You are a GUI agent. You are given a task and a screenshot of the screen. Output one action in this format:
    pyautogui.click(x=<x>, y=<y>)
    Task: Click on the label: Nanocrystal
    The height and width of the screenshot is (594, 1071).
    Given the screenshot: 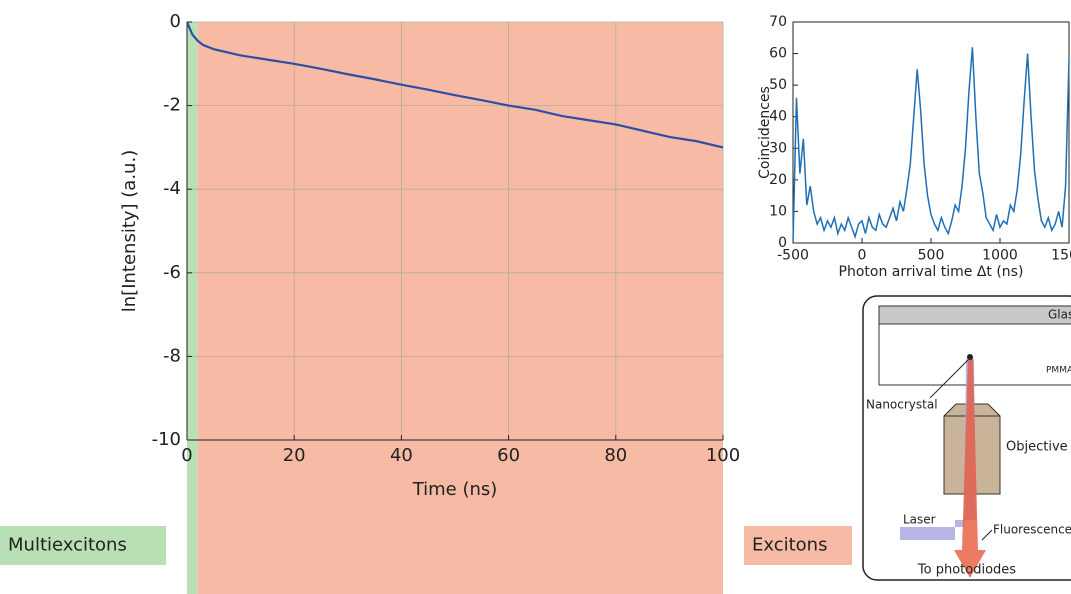 What is the action you would take?
    pyautogui.click(x=902, y=405)
    